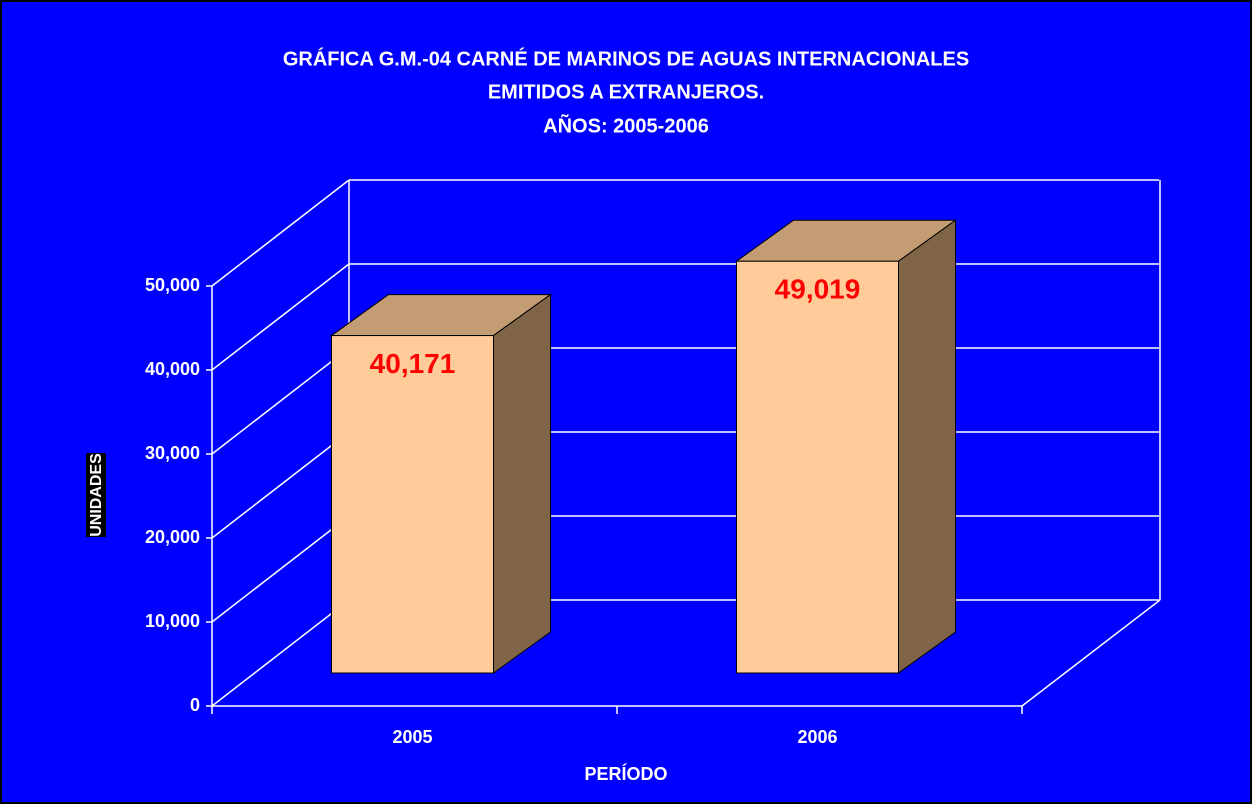 This screenshot has width=1252, height=804. What do you see at coordinates (172, 453) in the screenshot?
I see `y-tick-label: 30,000` at bounding box center [172, 453].